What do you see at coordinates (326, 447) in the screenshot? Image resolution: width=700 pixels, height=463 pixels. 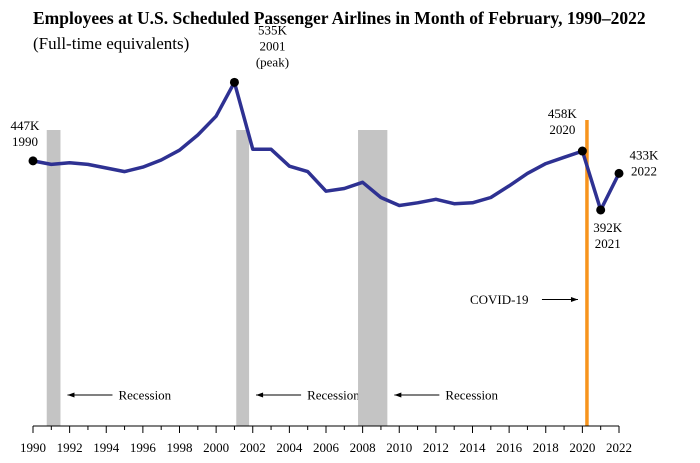 I see `x-tick-label: 2006` at bounding box center [326, 447].